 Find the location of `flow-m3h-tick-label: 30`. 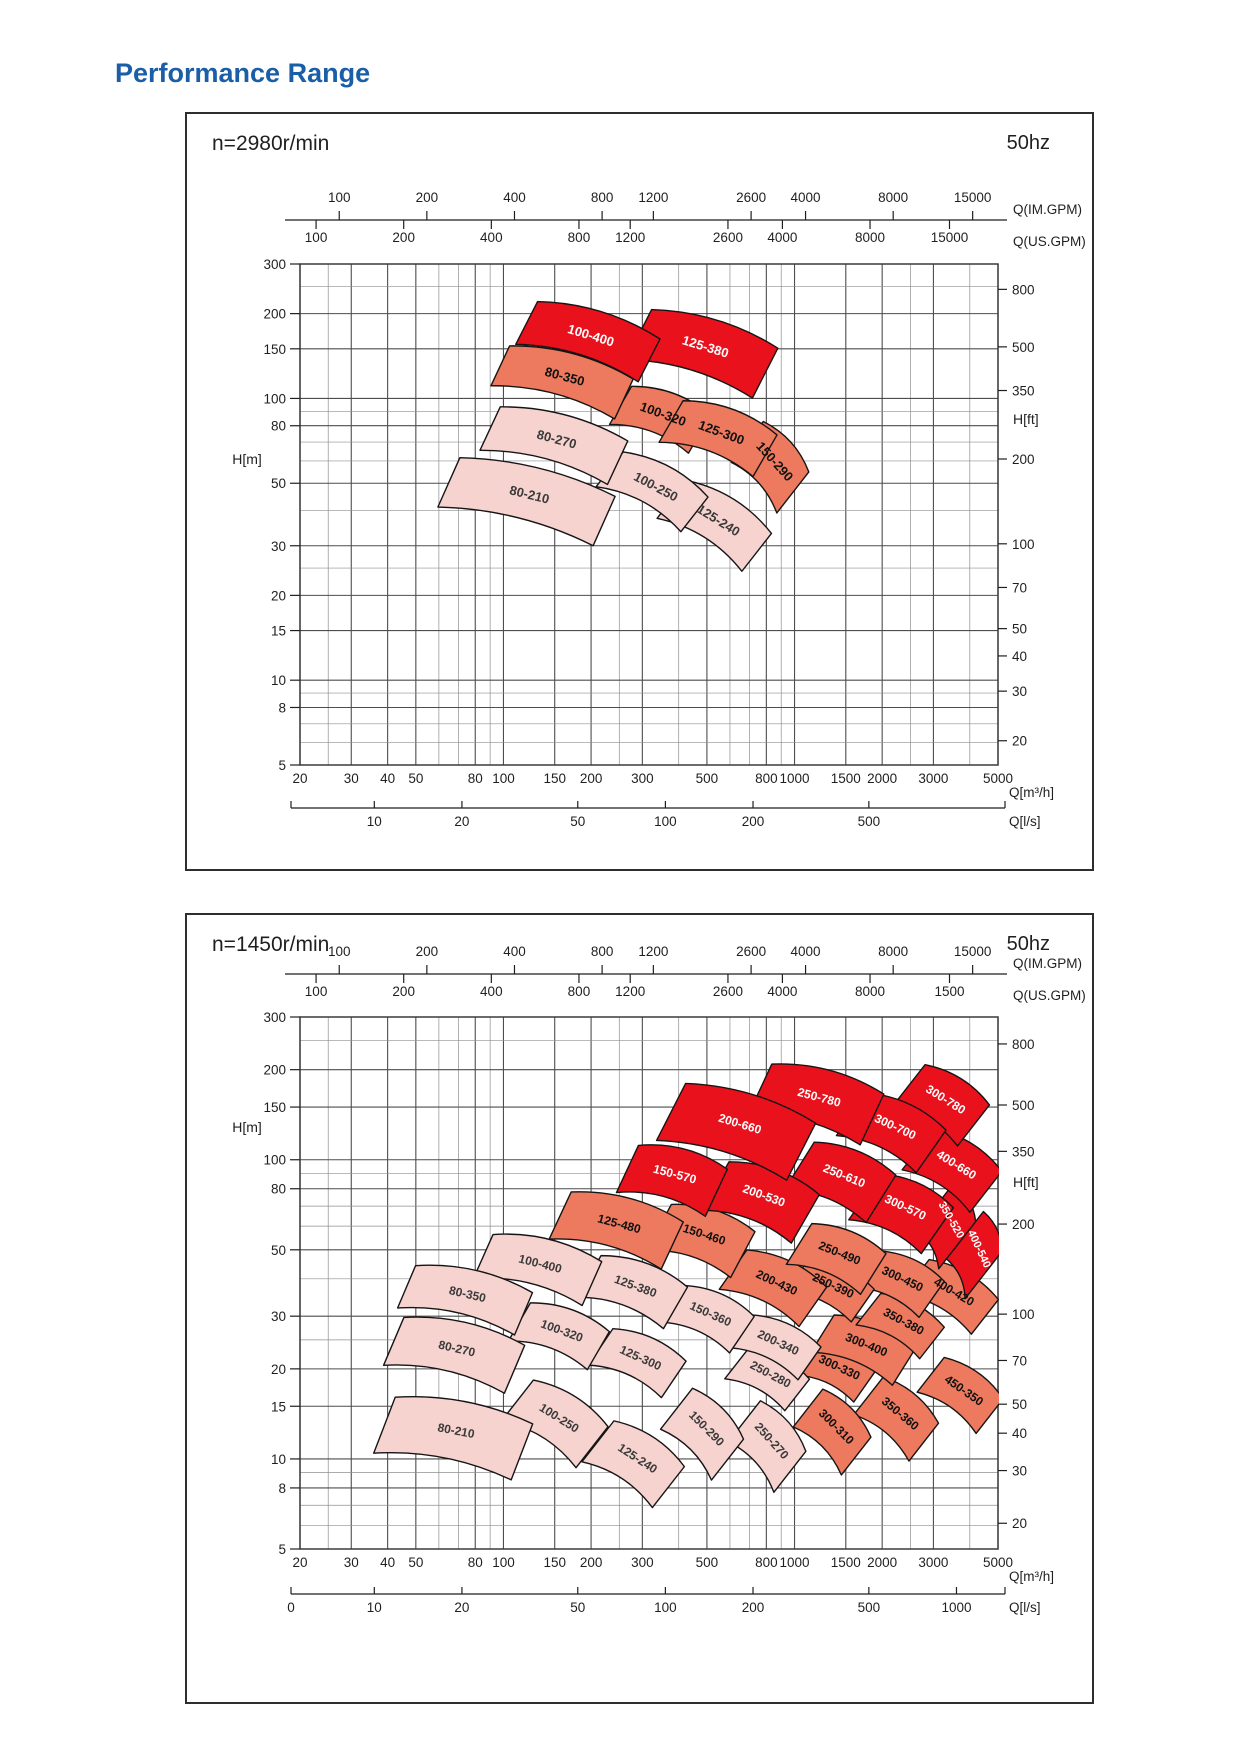

flow-m3h-tick-label: 30 is located at coordinates (351, 778).